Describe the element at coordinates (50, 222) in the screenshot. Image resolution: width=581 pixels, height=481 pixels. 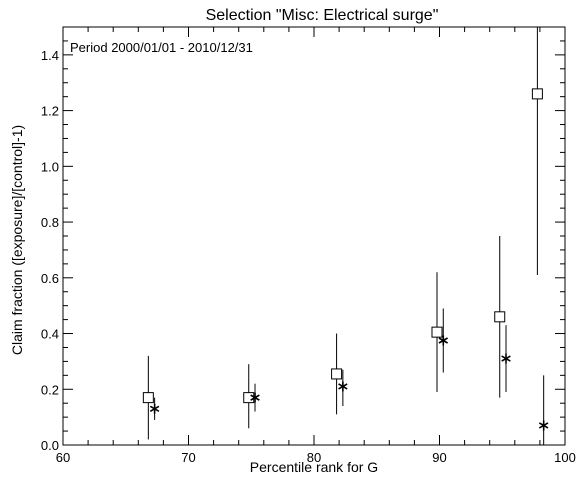
I see `y-tick-label: 0.8` at that location.